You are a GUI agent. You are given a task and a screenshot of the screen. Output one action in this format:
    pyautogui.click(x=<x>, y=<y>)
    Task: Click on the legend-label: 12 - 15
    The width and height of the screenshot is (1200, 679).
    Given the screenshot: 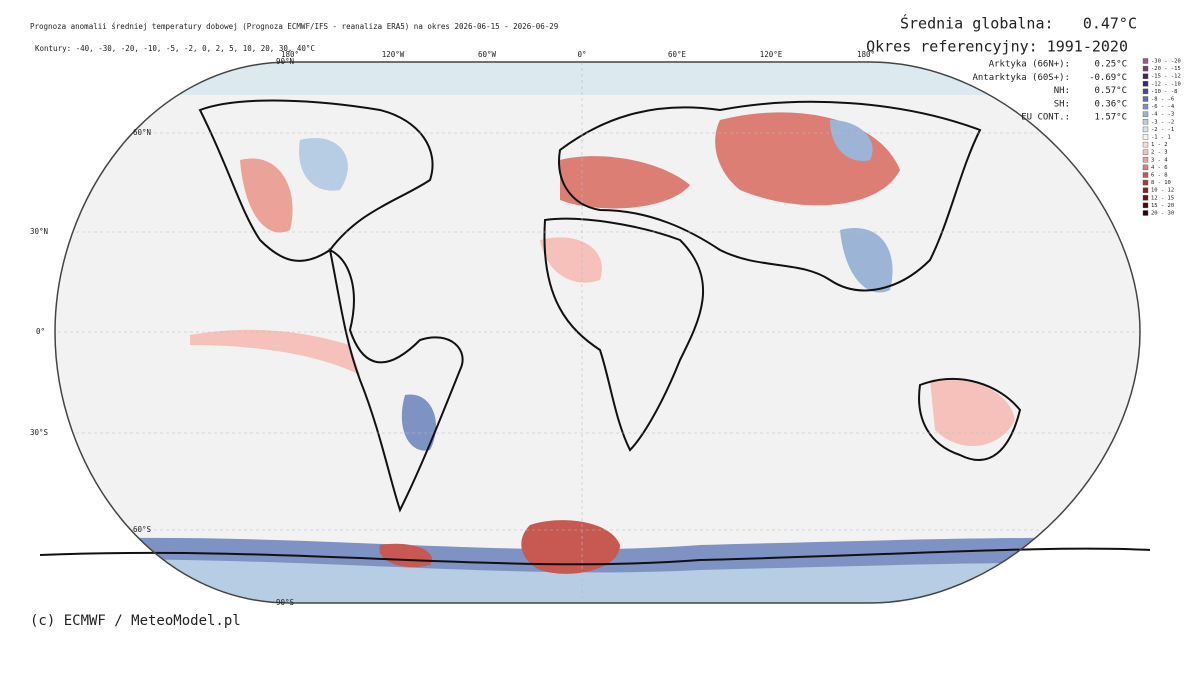 What is the action you would take?
    pyautogui.click(x=1162, y=198)
    